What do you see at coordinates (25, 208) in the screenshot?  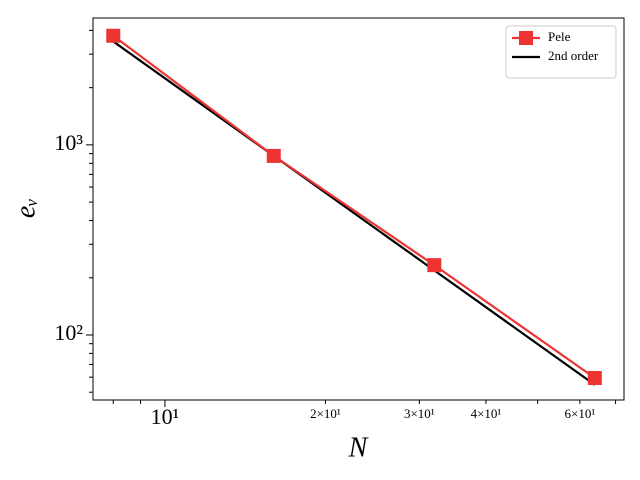 I see `y-axis-label: eᵥ` at bounding box center [25, 208].